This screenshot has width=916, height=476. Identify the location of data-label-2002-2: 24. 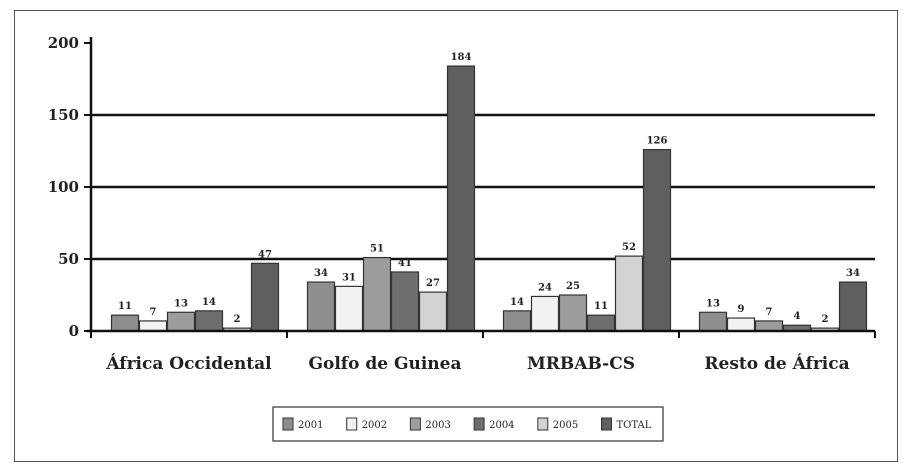
(545, 287).